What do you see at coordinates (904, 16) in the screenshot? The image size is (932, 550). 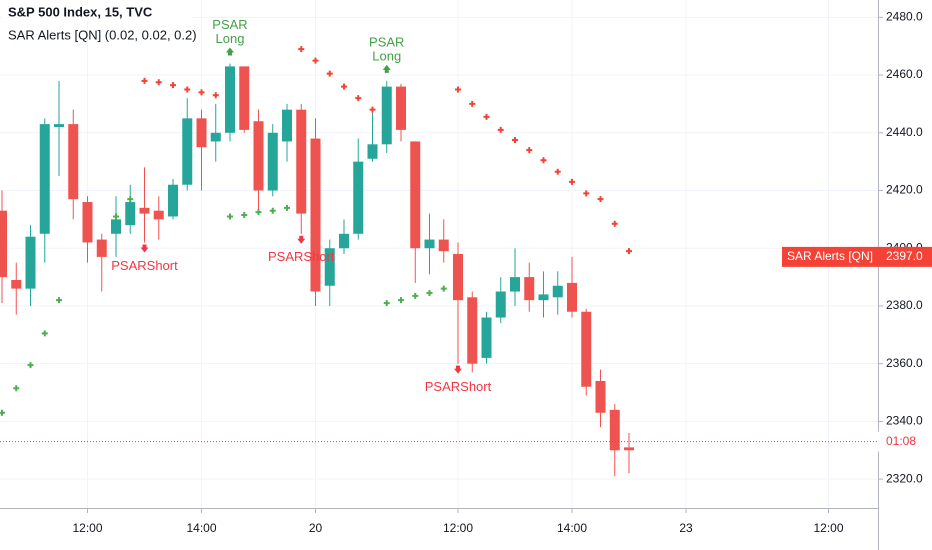 I see `y-tick-label: 2480.0` at bounding box center [904, 16].